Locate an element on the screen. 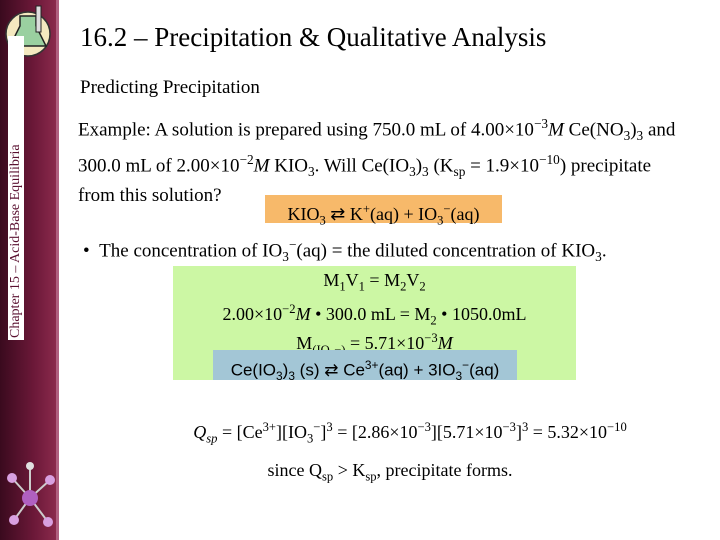  text-run: −) is located at coordinates (339, 350).